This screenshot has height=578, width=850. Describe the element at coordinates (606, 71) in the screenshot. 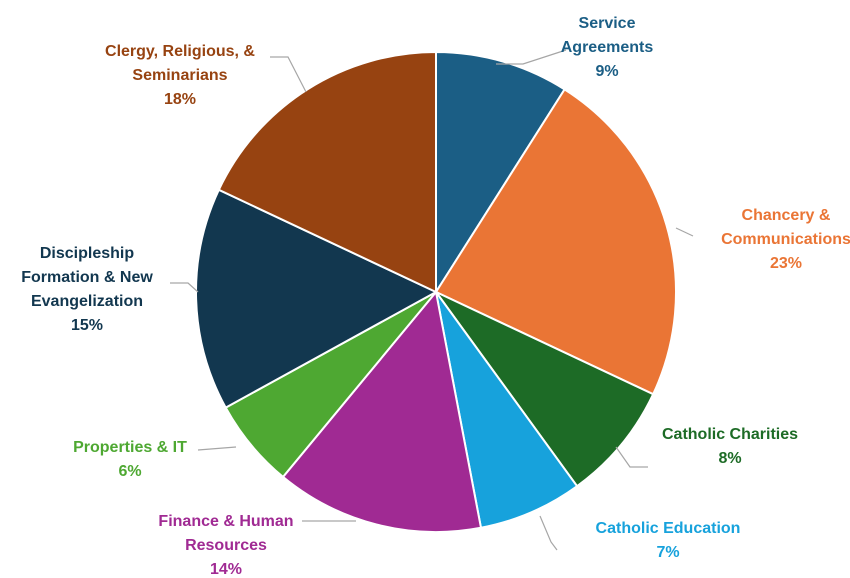

I see `slice-percent-label: 9%` at that location.